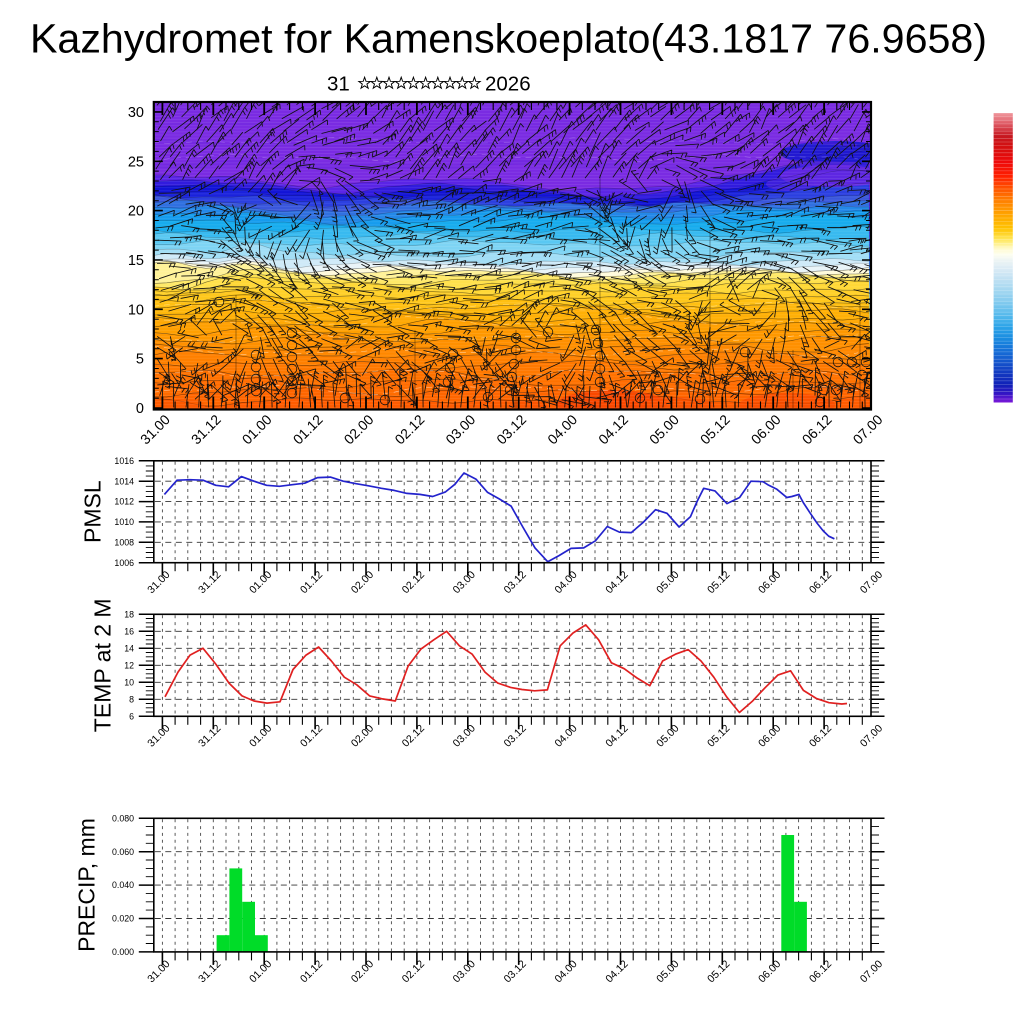 The width and height of the screenshot is (1024, 1029). Describe the element at coordinates (124, 502) in the screenshot. I see `svg-text: 1012` at that location.